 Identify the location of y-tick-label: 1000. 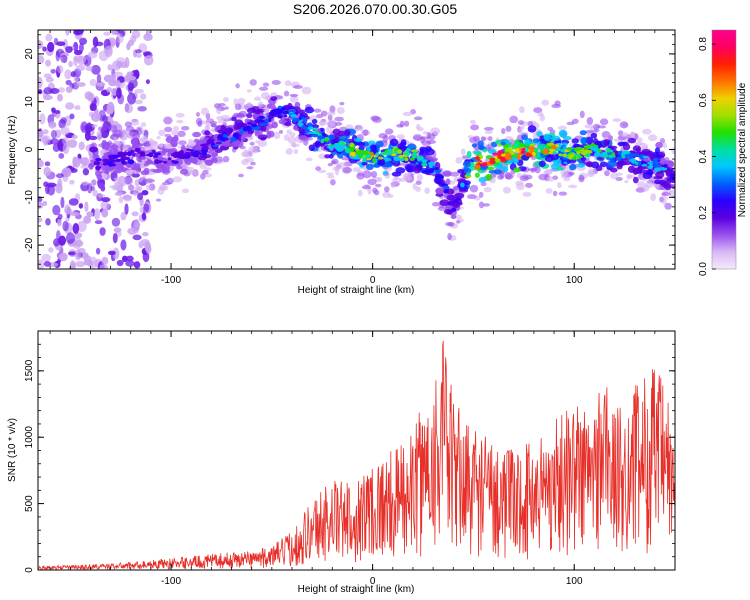
(29, 437).